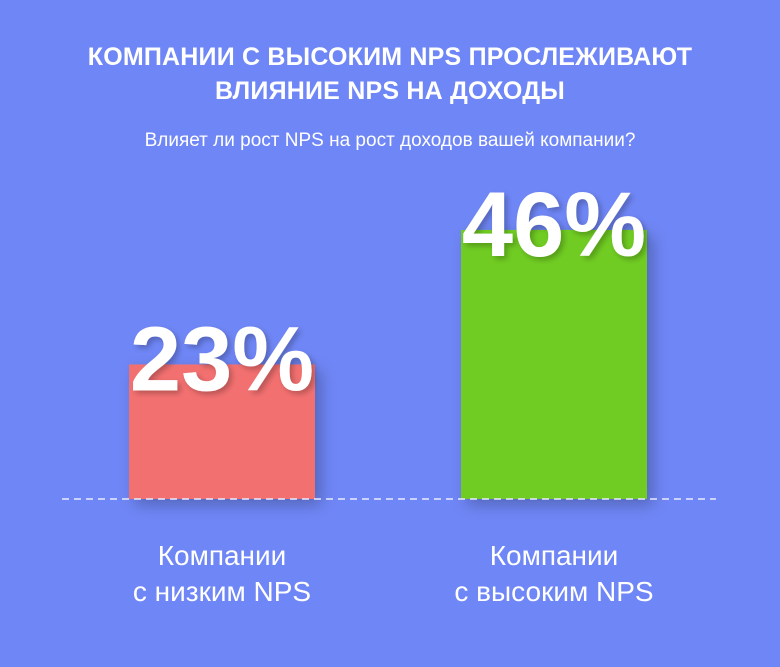 The width and height of the screenshot is (780, 667). Describe the element at coordinates (554, 574) in the screenshot. I see `category-label-high-nps: Компании с высоким NPS` at that location.